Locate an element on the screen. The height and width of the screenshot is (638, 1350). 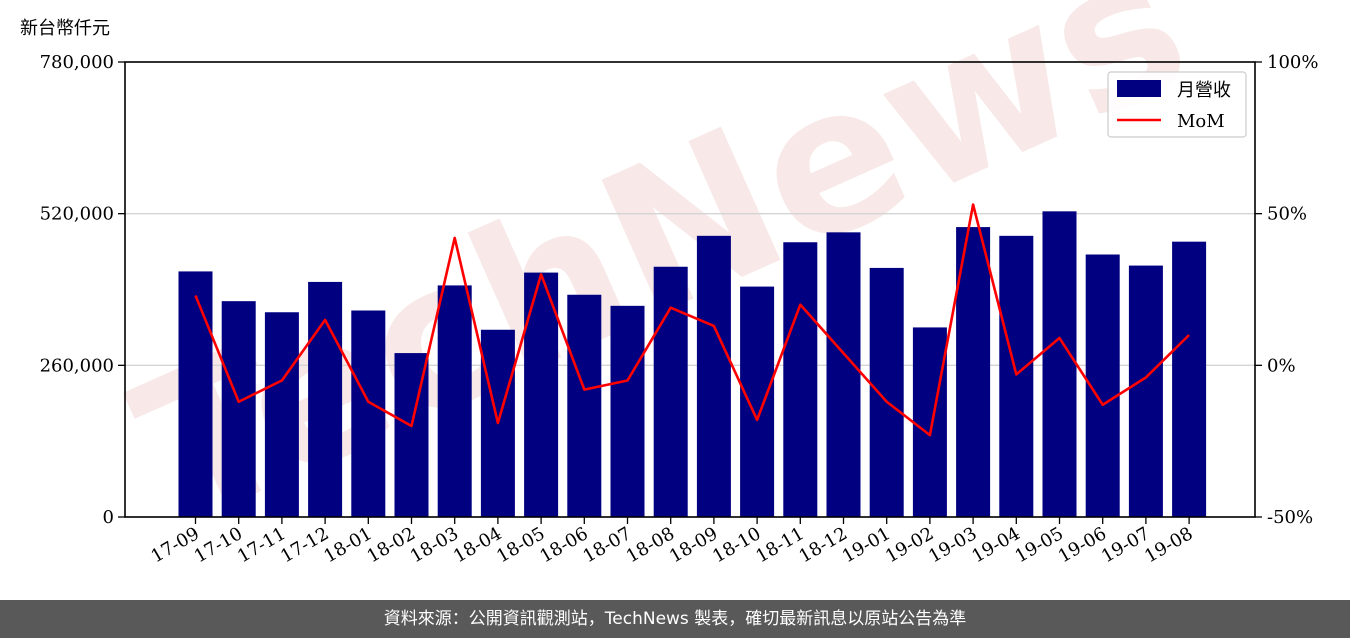
x-tick-label: 18-04 is located at coordinates (477, 545).